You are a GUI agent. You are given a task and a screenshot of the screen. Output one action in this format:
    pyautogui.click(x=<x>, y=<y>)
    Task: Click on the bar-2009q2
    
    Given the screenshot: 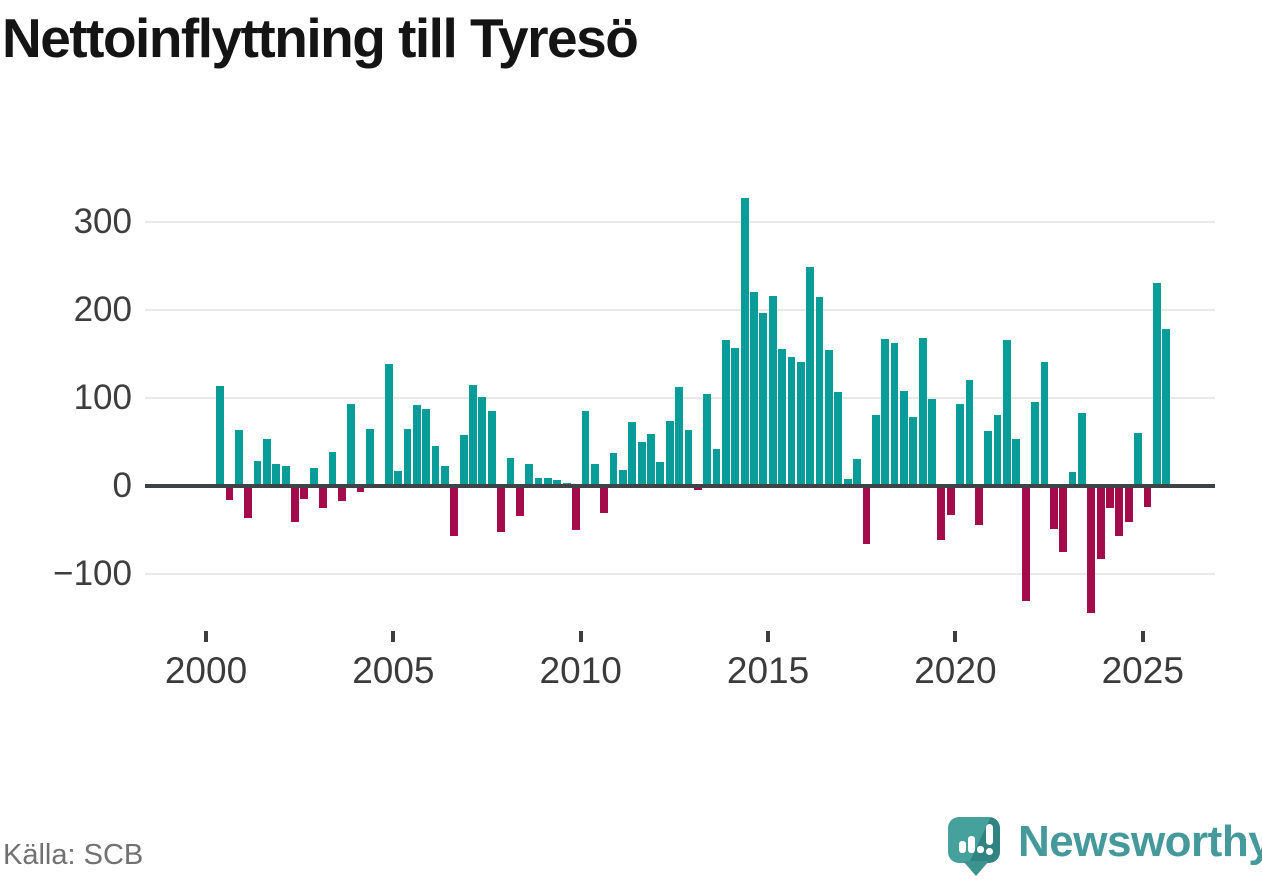 What is the action you would take?
    pyautogui.click(x=557, y=483)
    